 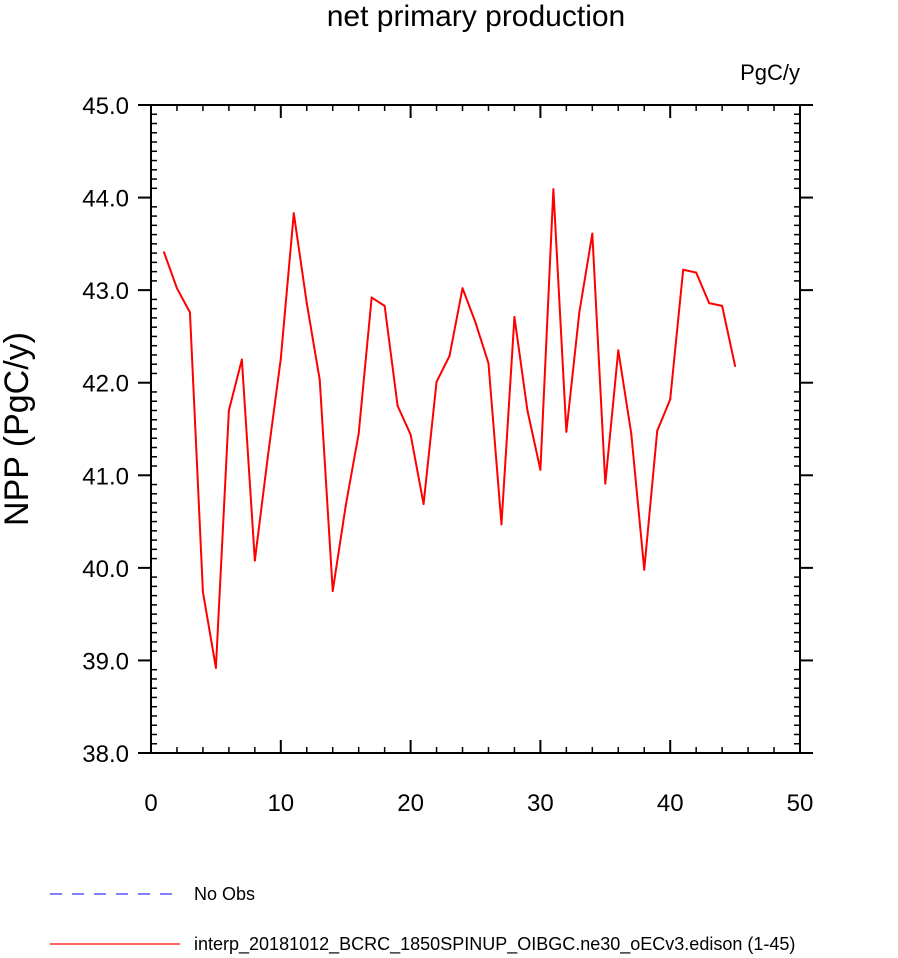 What do you see at coordinates (770, 72) in the screenshot?
I see `units-label: PgC/y` at bounding box center [770, 72].